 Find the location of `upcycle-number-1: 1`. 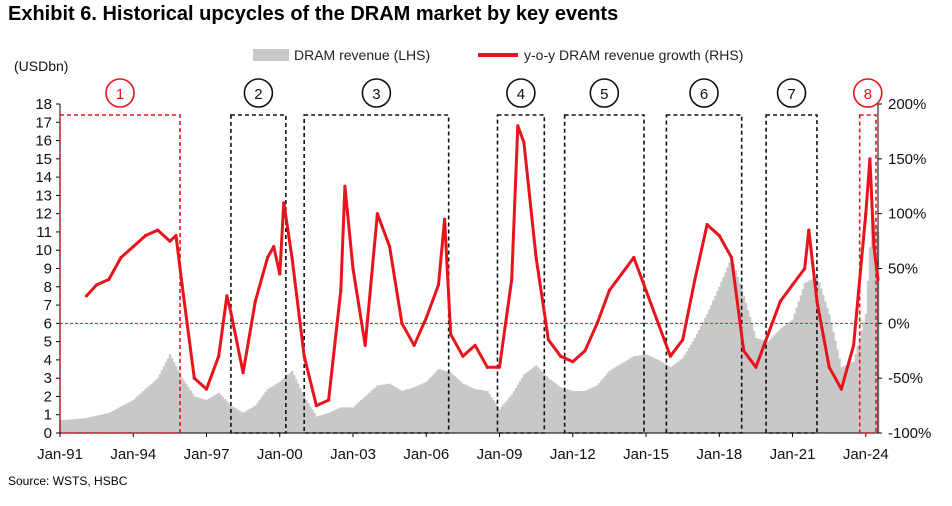

upcycle-number-1: 1 is located at coordinates (120, 94).